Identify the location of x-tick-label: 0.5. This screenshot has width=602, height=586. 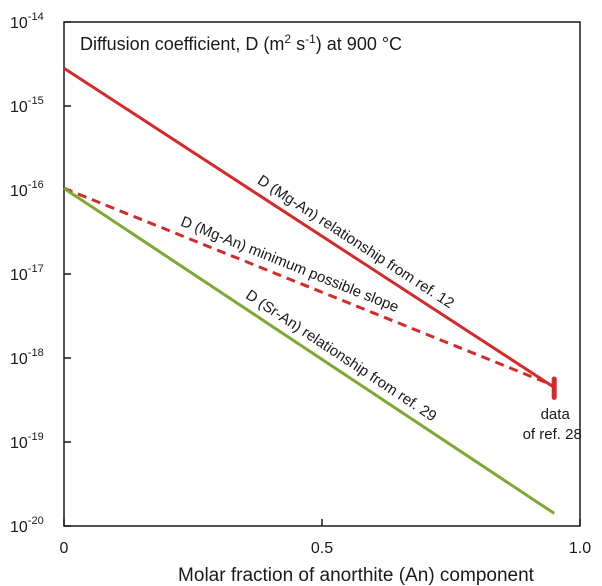
(322, 548).